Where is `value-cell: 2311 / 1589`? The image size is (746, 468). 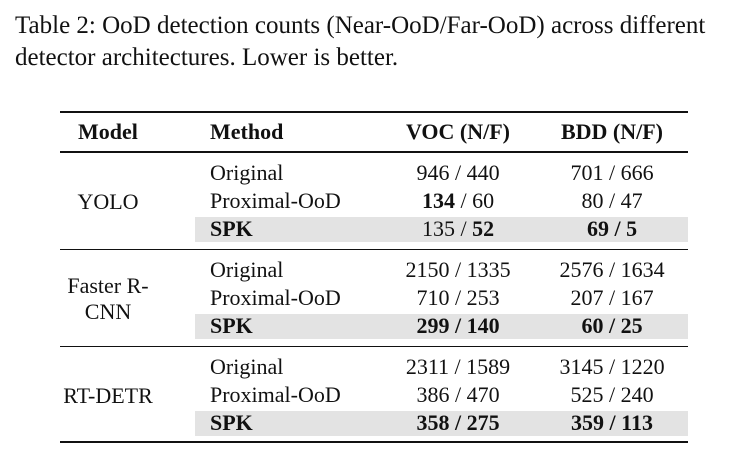 value-cell: 2311 / 1589 is located at coordinates (458, 367).